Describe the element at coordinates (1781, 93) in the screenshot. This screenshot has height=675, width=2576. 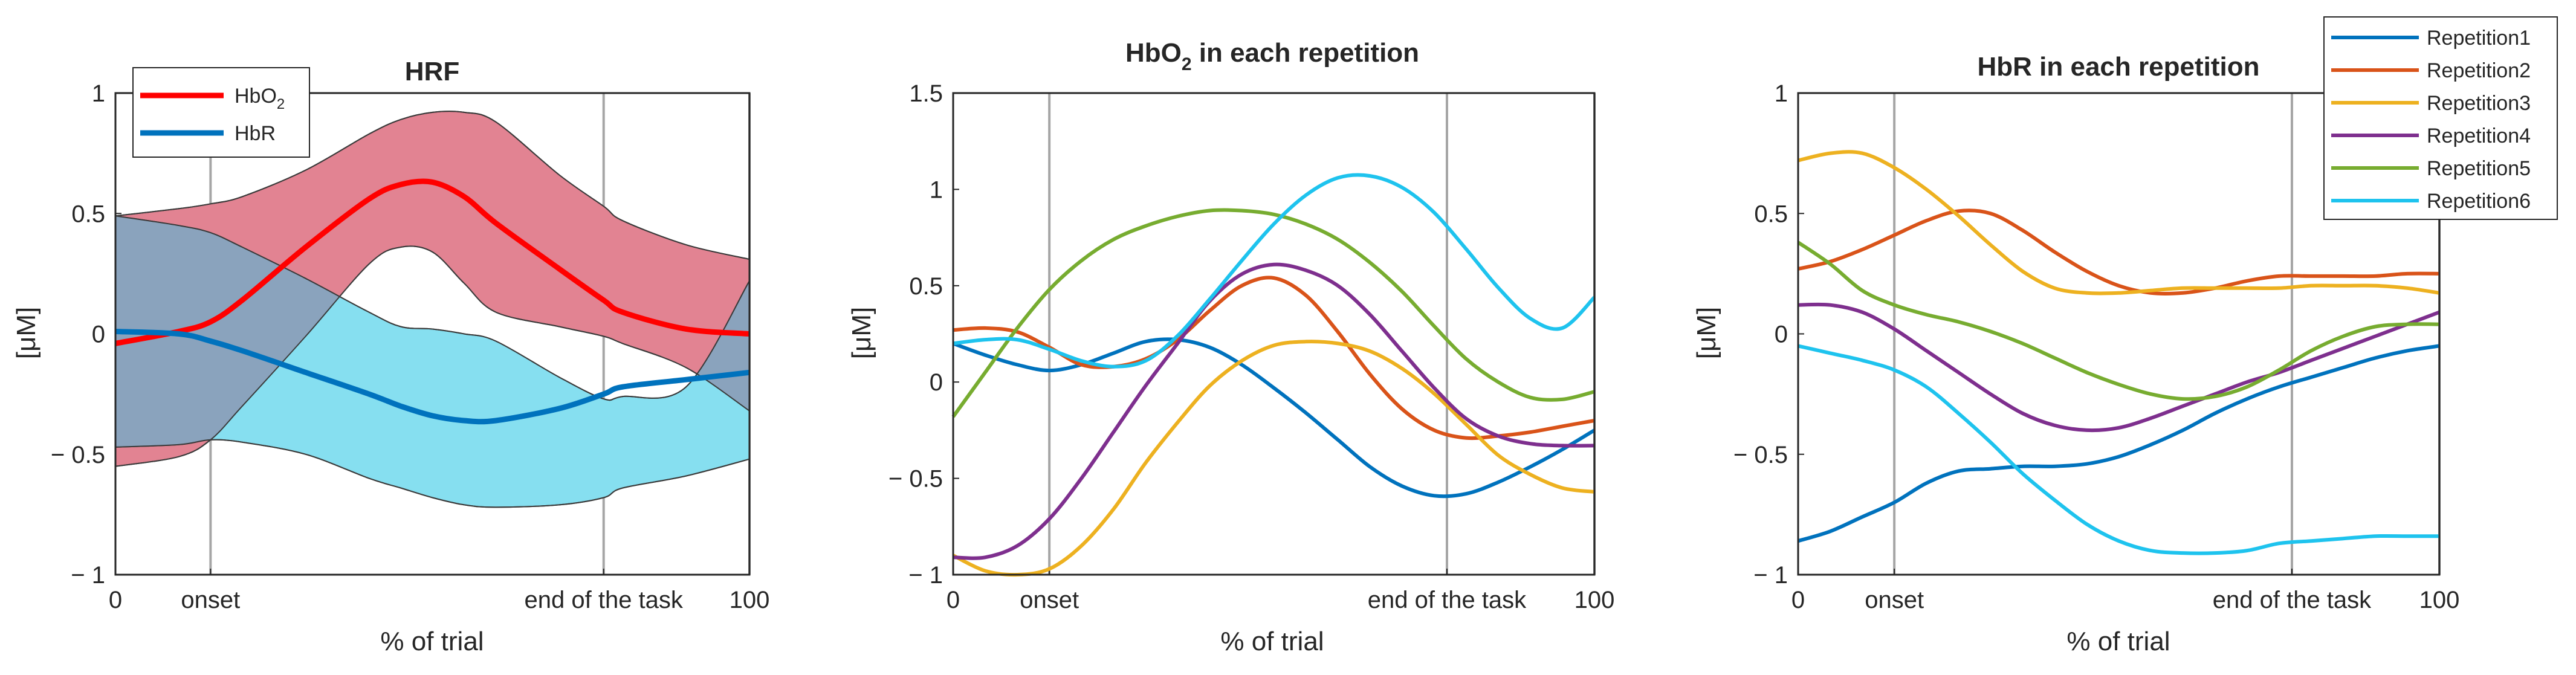
I see `hbr-rep-y-tick-label: 1` at that location.